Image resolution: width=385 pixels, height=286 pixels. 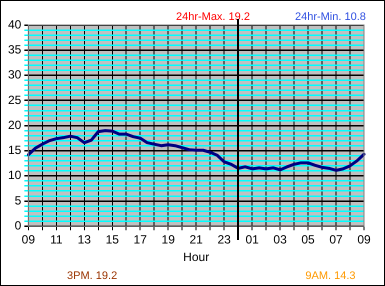 What do you see at coordinates (18, 225) in the screenshot?
I see `y-tick-label: 0` at bounding box center [18, 225].